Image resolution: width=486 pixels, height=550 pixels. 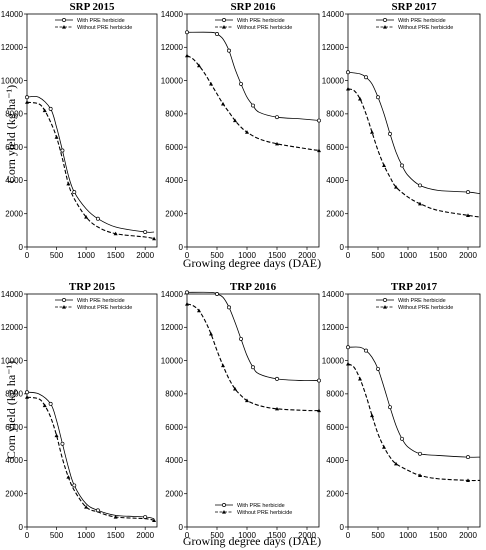 What do you see at coordinates (261, 506) in the screenshot?
I see `legend-label: With PRE herbicide` at bounding box center [261, 506].